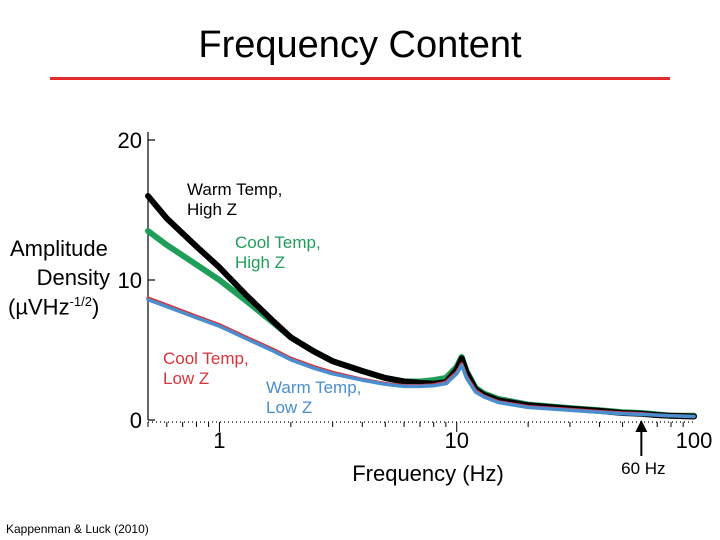  I want to click on series-label-cool-temp-low-z: Cool Temp,Low Z, so click(206, 368).